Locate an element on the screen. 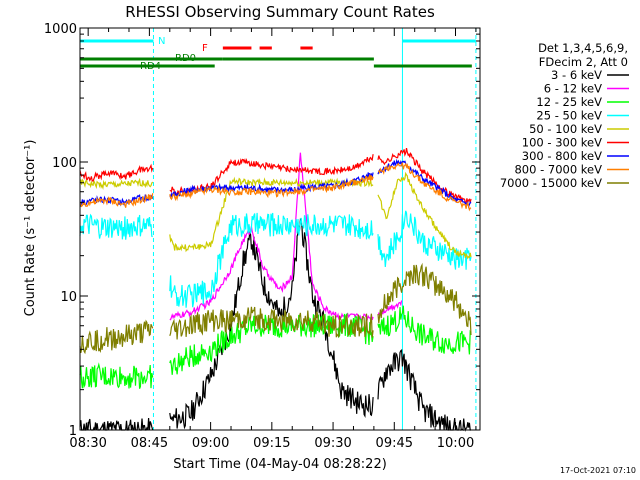 This screenshot has width=640, height=480. chart-title: RHESSI Observing Summary Count Rates is located at coordinates (280, 12).